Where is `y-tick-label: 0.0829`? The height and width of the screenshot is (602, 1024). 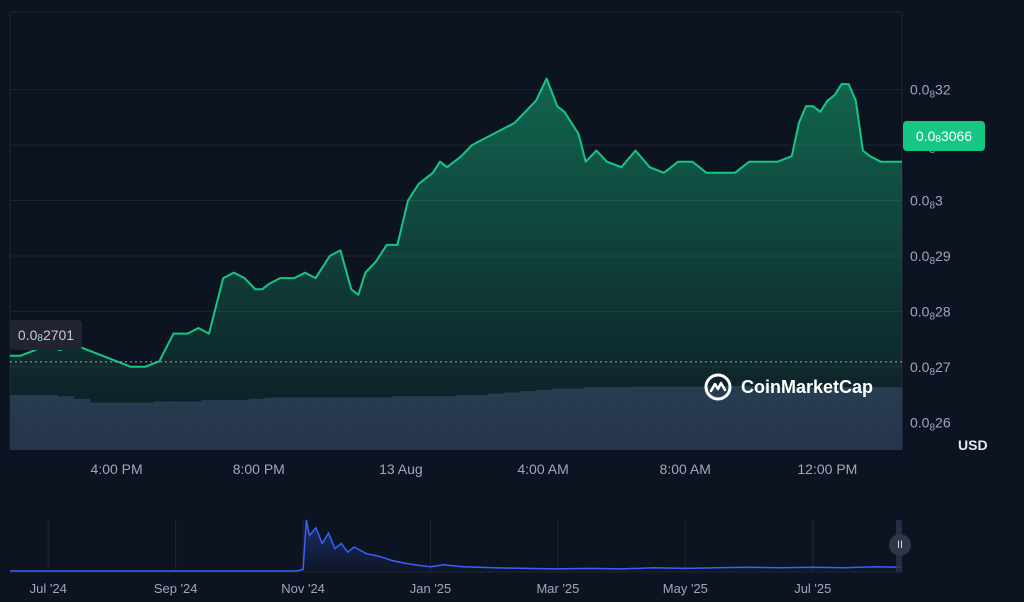
y-tick-label: 0.0829 is located at coordinates (930, 257).